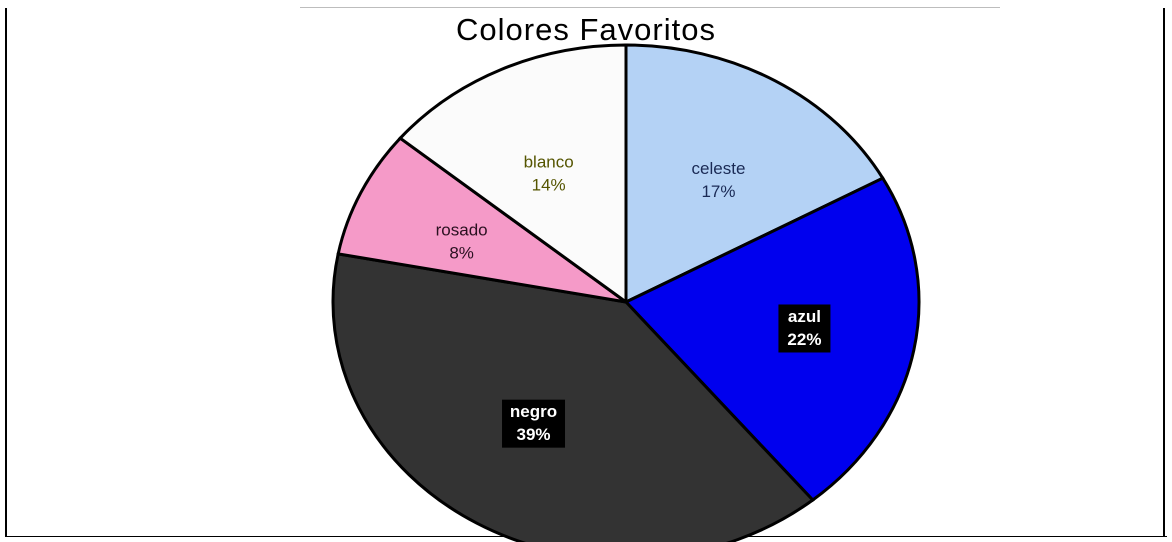 The height and width of the screenshot is (542, 1172). What do you see at coordinates (462, 229) in the screenshot?
I see `slice-name-label: rosado` at bounding box center [462, 229].